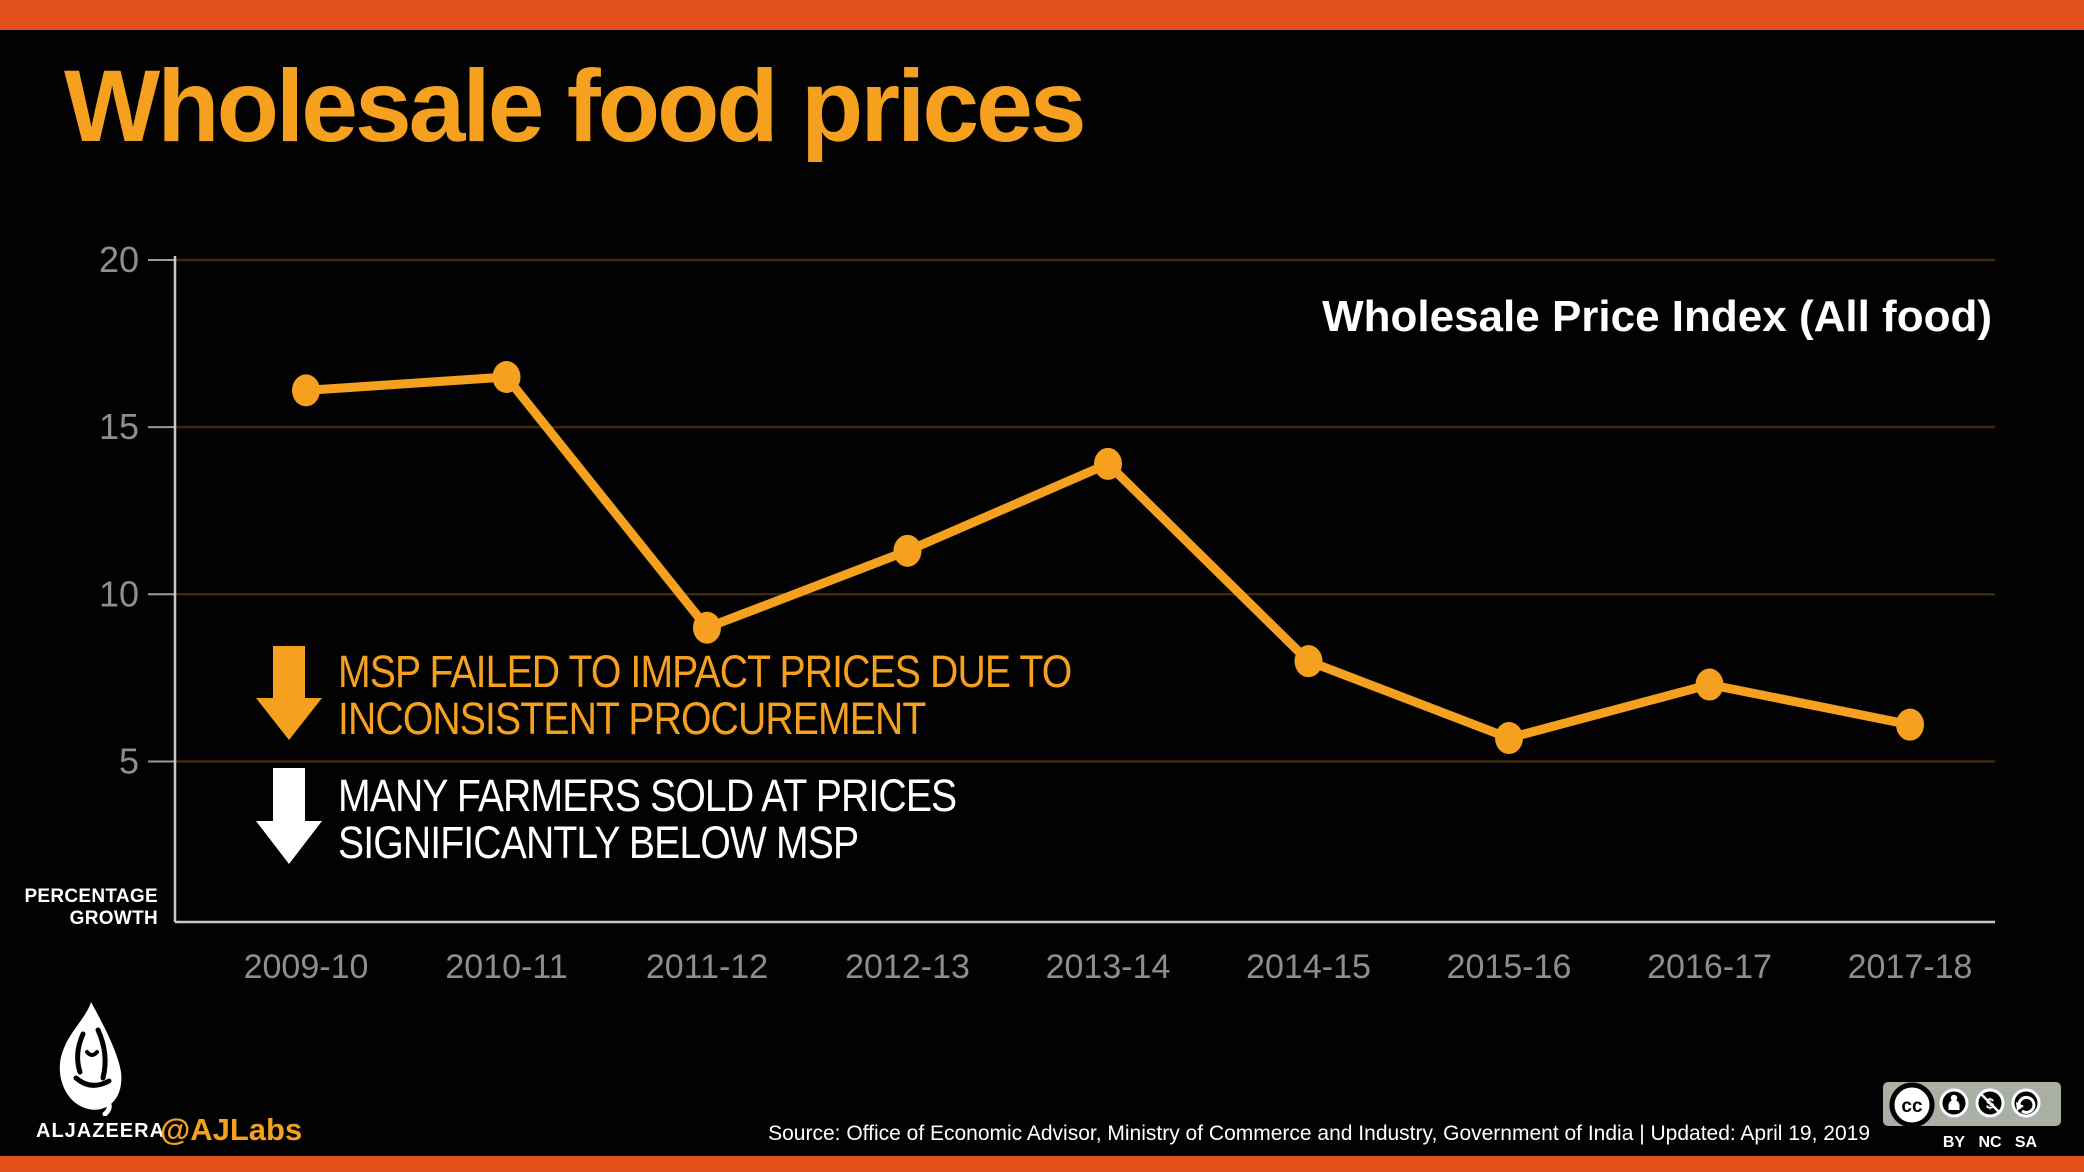  What do you see at coordinates (1509, 967) in the screenshot?
I see `x-tick-label-2015-16: 2015-16` at bounding box center [1509, 967].